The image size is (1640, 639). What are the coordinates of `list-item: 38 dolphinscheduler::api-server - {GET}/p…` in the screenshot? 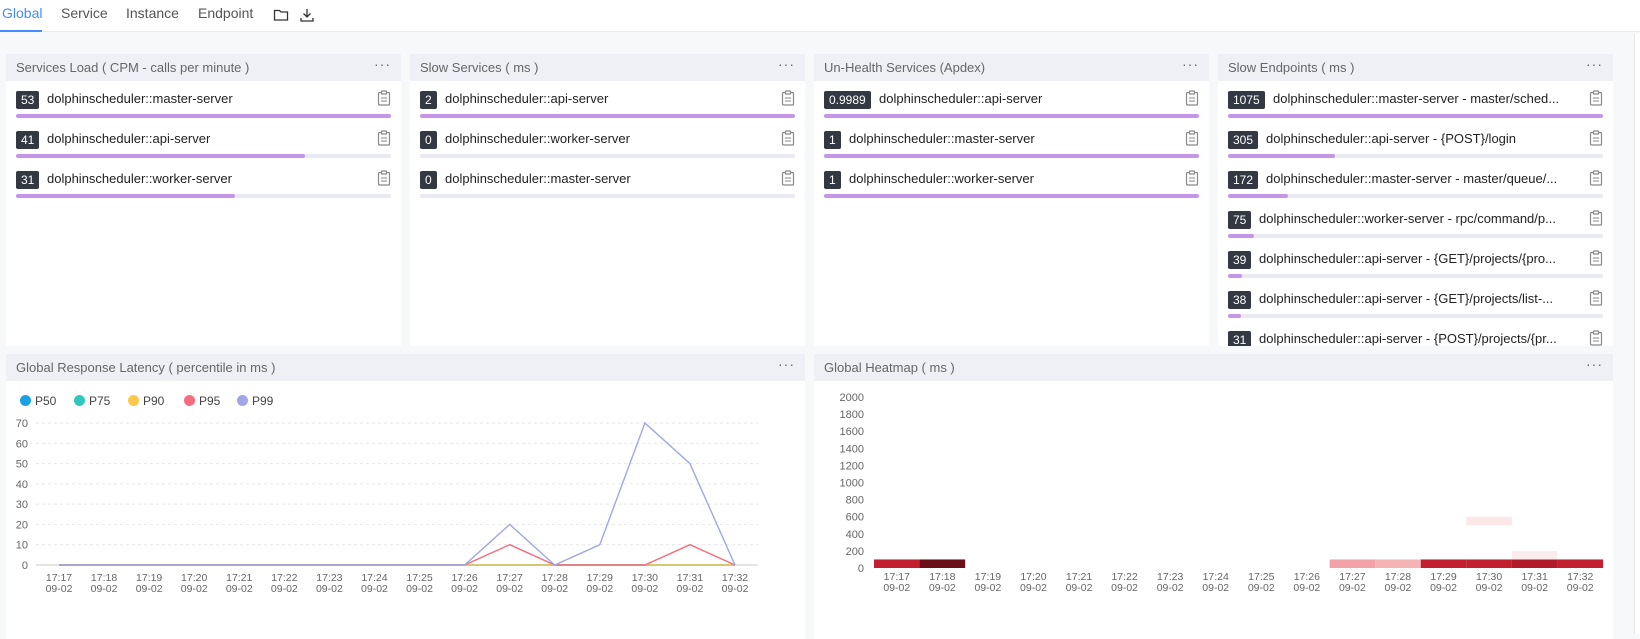 It's located at (1415, 301).